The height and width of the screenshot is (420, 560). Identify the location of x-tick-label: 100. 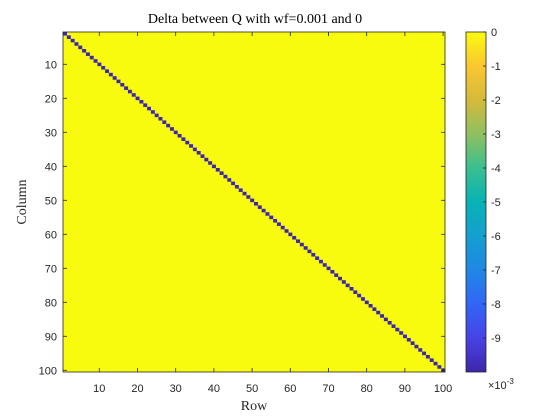
(443, 389).